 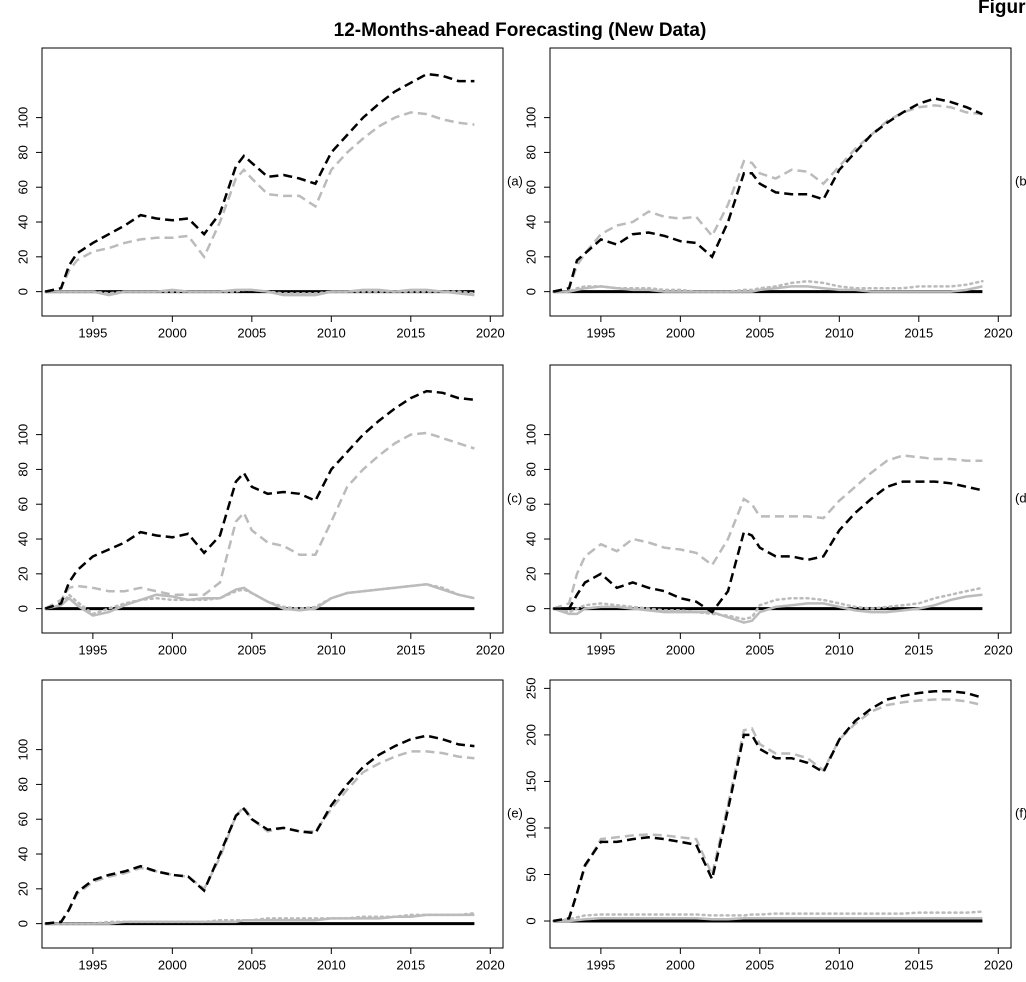 I want to click on panel-label: (c), so click(x=514, y=497).